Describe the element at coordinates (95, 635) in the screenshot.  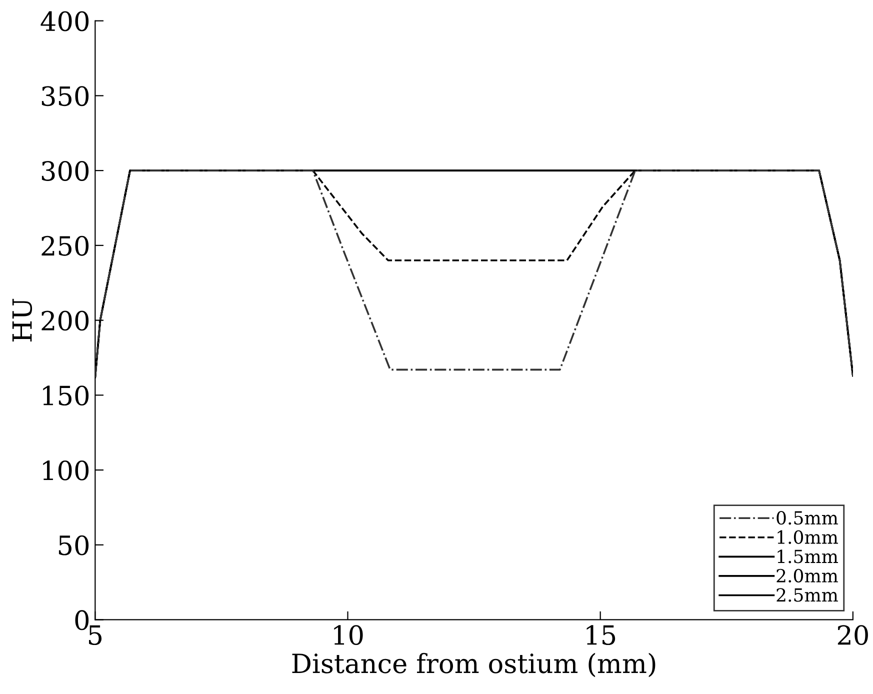
I see `x-tick-label: 5` at that location.